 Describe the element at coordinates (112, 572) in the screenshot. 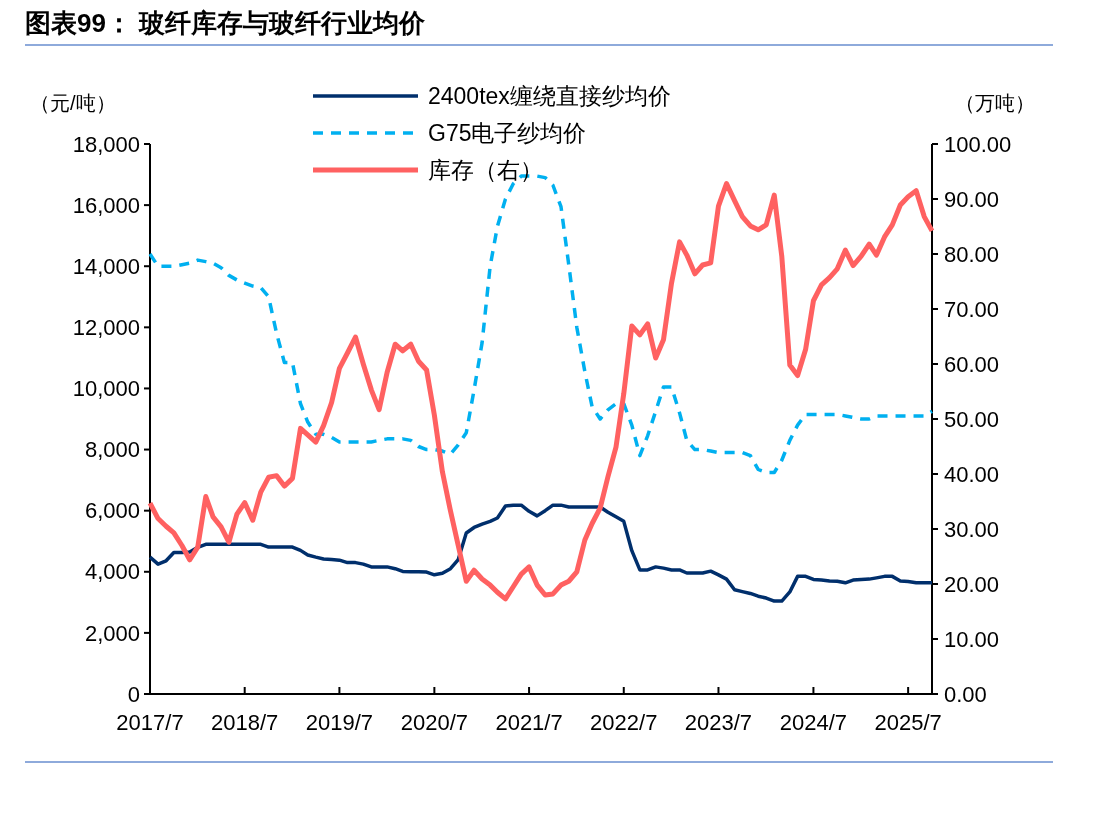

I see `y-tick-label: 4,000` at that location.